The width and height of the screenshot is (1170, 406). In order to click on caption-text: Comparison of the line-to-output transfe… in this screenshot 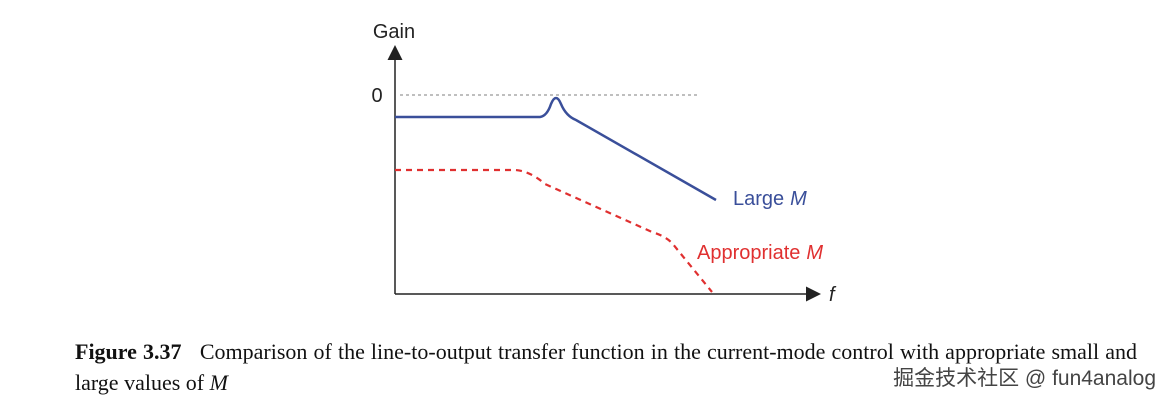, I will do `click(606, 367)`.